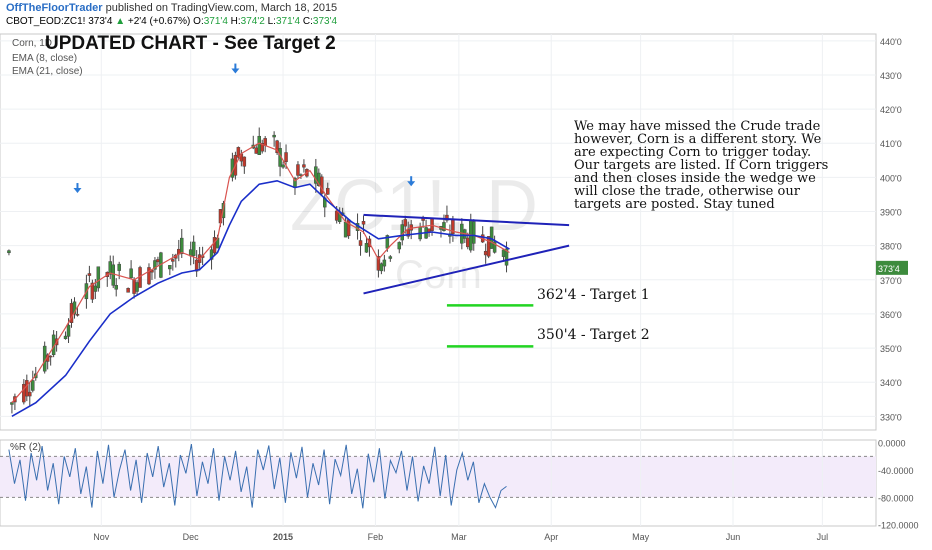  What do you see at coordinates (898, 526) in the screenshot?
I see `wr-tick-label: -120.0000` at bounding box center [898, 526].